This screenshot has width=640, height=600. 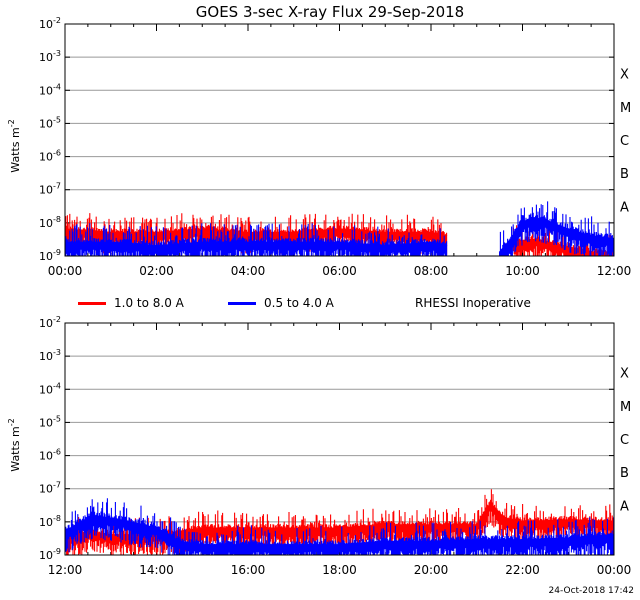 I want to click on legend-long-channel: 1.0 to 8.0 A, so click(x=131, y=303).